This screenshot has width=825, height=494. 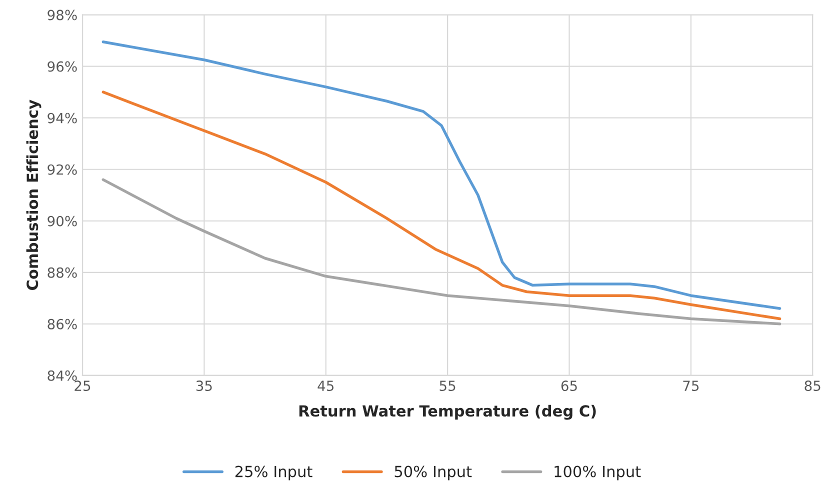 What do you see at coordinates (62, 221) in the screenshot?
I see `y-tick-label: 90%` at bounding box center [62, 221].